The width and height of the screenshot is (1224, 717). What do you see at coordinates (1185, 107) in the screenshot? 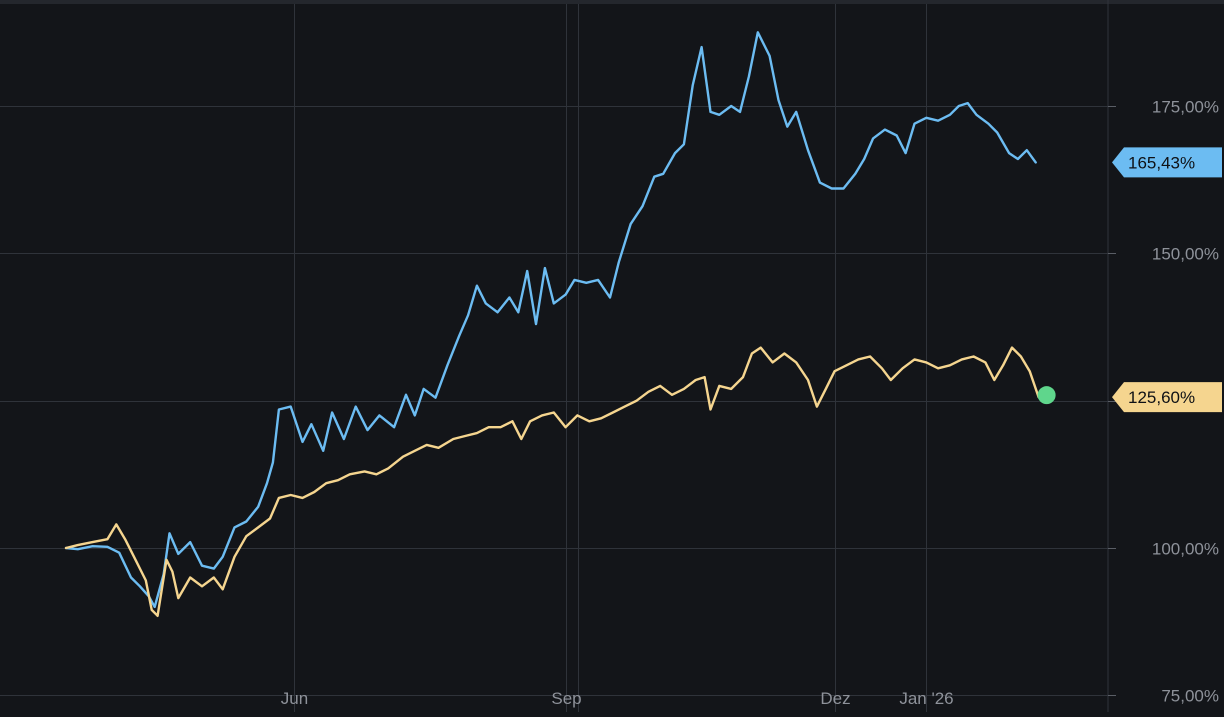
I see `y-tick-label: 175,00%` at bounding box center [1185, 107].